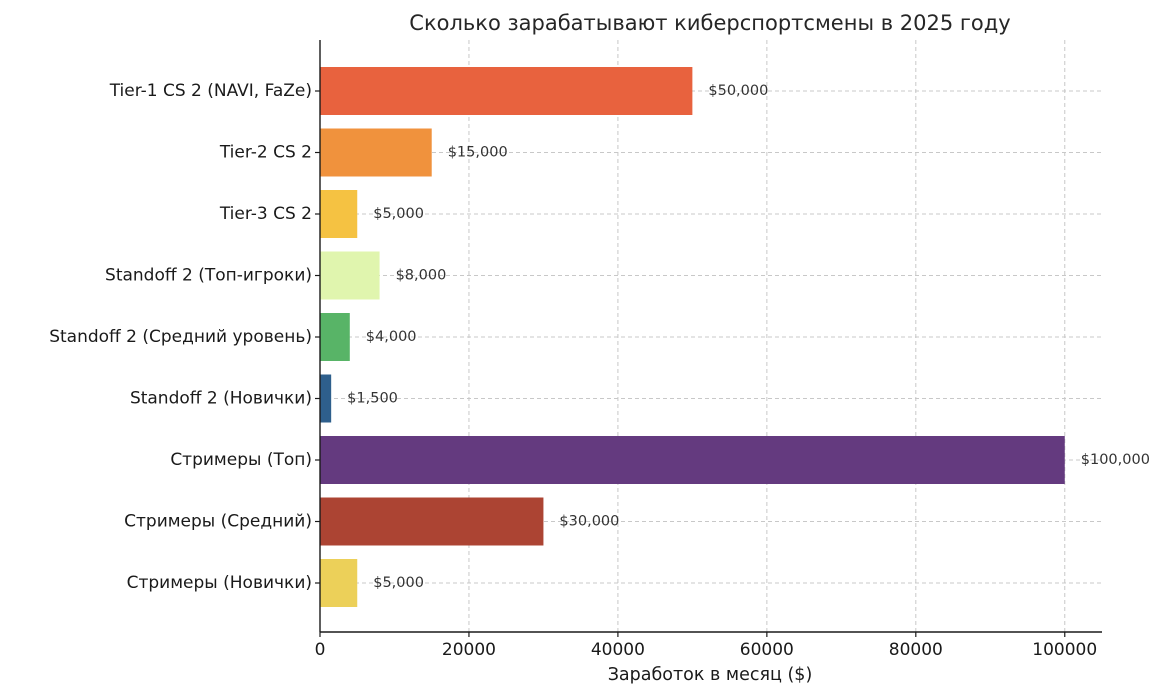 Image resolution: width=1168 pixels, height=696 pixels. What do you see at coordinates (916, 650) in the screenshot?
I see `x-tick-label: 80000` at bounding box center [916, 650].